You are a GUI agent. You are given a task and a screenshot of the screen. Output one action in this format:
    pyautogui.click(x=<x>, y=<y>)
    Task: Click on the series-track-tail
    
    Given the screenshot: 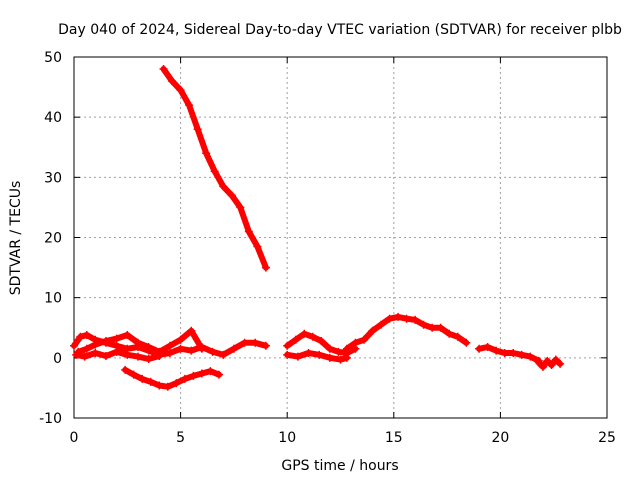 What is the action you would take?
    pyautogui.click(x=509, y=354)
    